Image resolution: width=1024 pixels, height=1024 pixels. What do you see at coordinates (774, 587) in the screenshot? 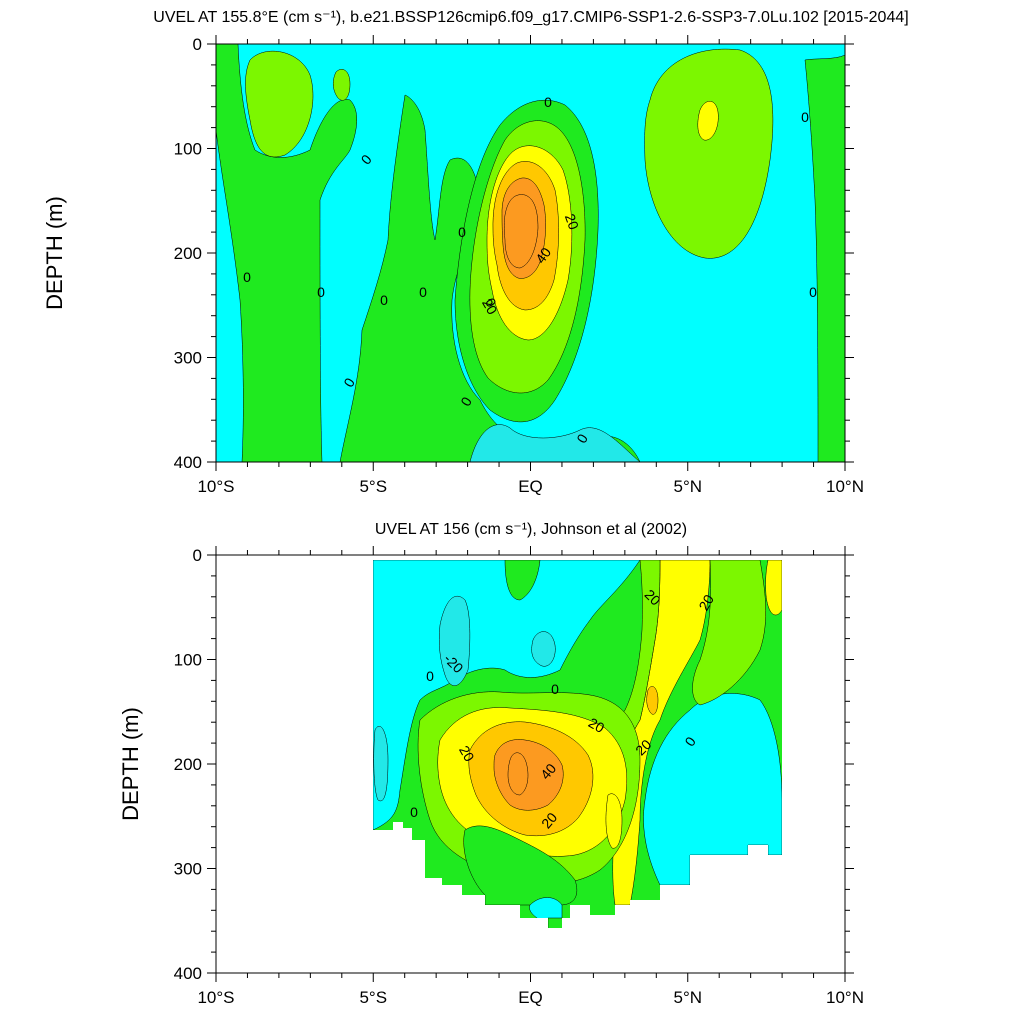
I see `bot-yellow-ne-strip` at bounding box center [774, 587].